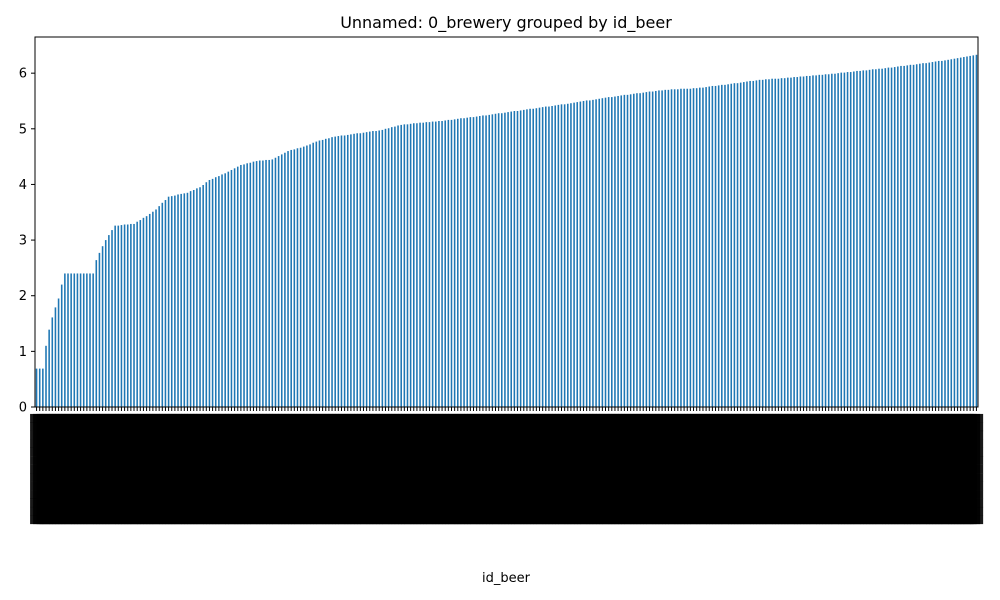 This screenshot has width=1000, height=600. Describe the element at coordinates (23, 352) in the screenshot. I see `y-tick-label: 1` at that location.